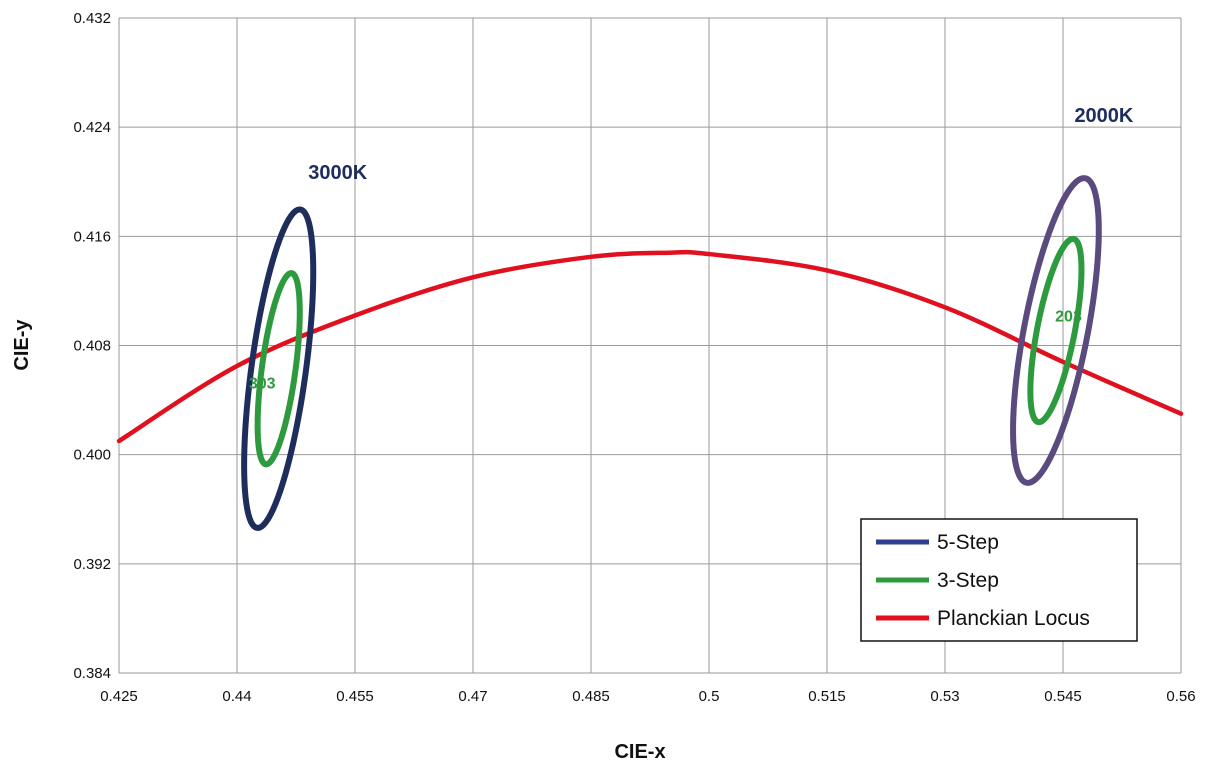  I want to click on cct-label: 2000K, so click(1103, 116).